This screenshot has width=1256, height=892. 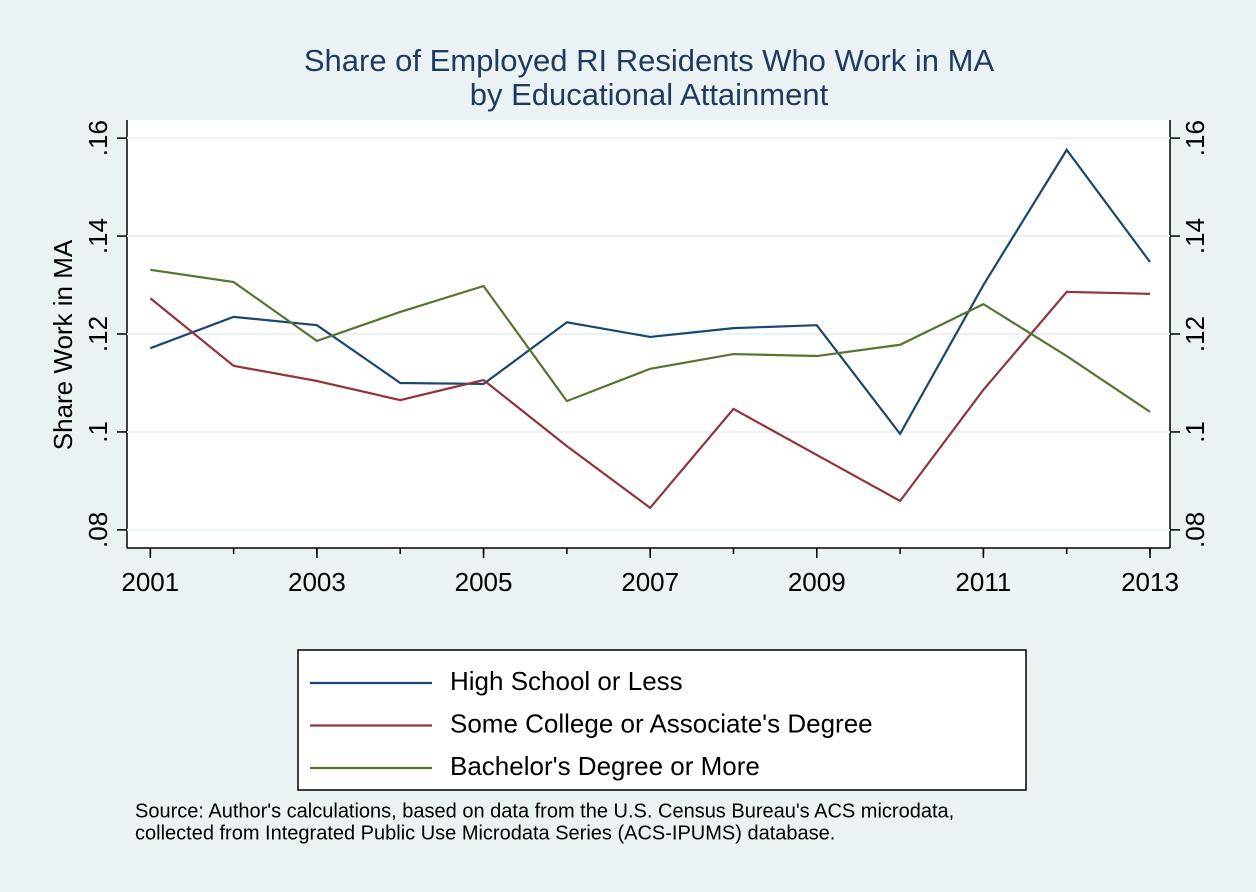 What do you see at coordinates (98, 334) in the screenshot?
I see `y-tick-label: .12` at bounding box center [98, 334].